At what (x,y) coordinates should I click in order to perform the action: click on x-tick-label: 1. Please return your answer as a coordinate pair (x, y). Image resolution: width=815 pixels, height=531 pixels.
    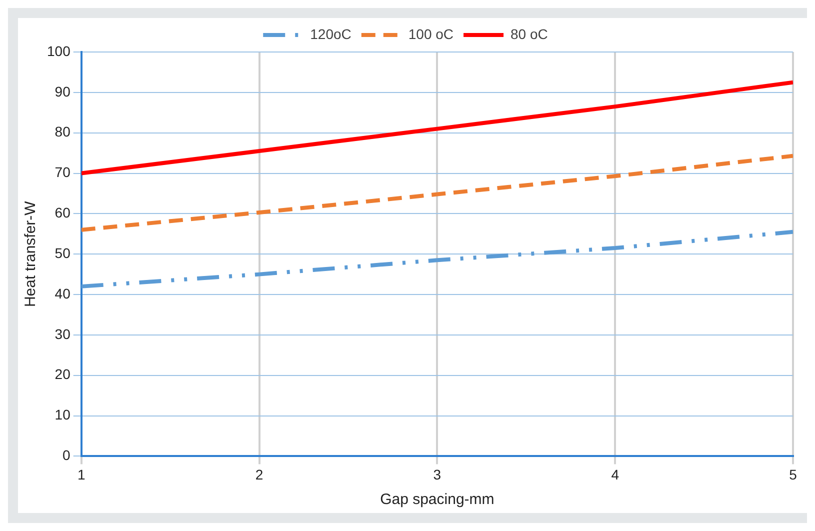
    Looking at the image, I should click on (81, 474).